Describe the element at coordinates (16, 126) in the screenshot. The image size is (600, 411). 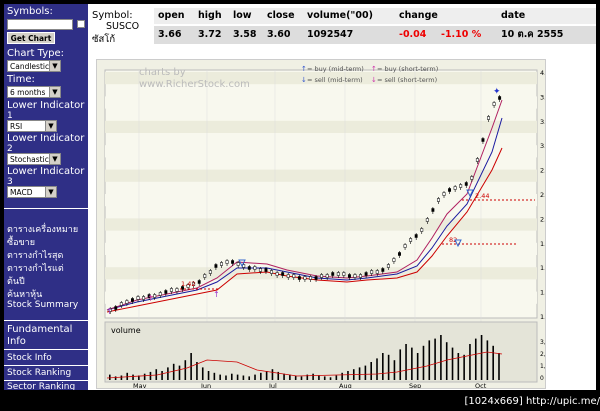
I see `lower-indicator-1-value: RSI` at that location.